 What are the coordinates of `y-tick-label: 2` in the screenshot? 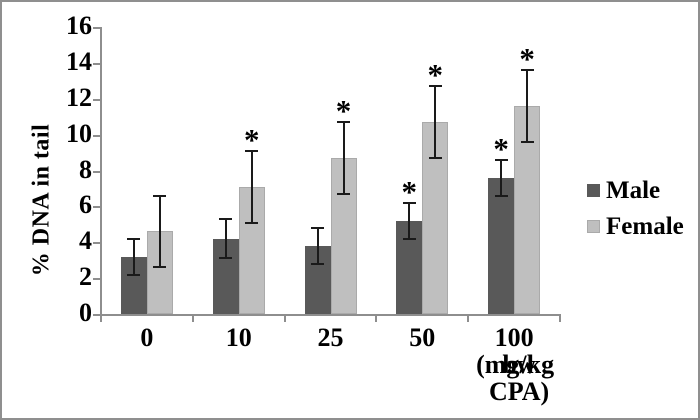 It's located at (85, 277).